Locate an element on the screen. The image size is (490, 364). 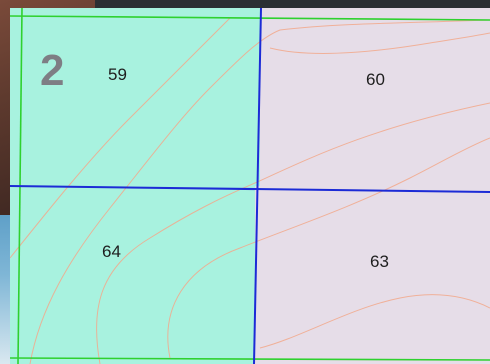
cell-label-60: 60 is located at coordinates (375, 79).